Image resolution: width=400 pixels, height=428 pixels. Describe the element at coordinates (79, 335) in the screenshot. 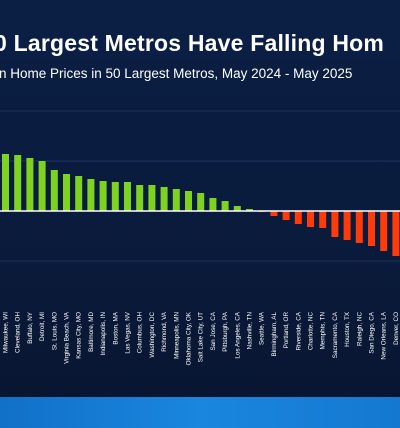

I see `category-label: Kansas City, MO` at that location.